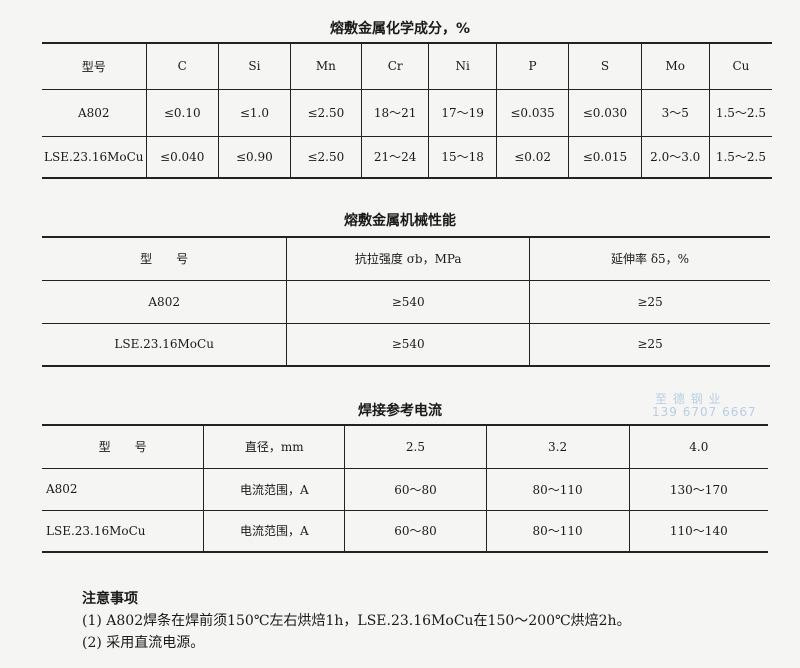 This screenshot has height=668, width=800. What do you see at coordinates (182, 112) in the screenshot?
I see `table-cell: ≤0.10` at bounding box center [182, 112].